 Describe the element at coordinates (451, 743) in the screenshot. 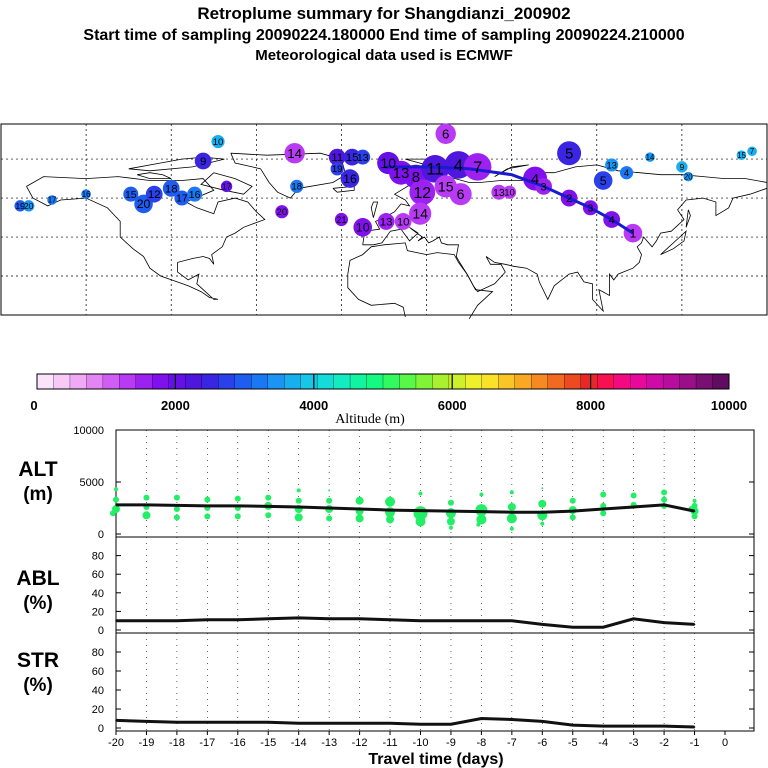

I see `x-tick-label: -9` at that location.